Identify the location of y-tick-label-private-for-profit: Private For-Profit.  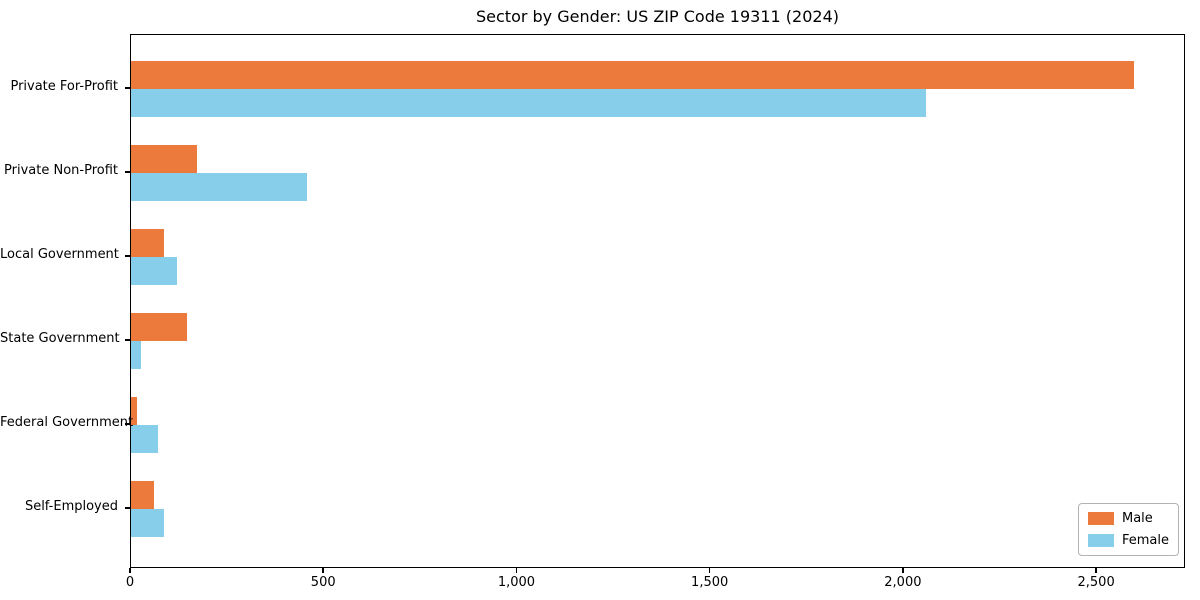
(64, 86).